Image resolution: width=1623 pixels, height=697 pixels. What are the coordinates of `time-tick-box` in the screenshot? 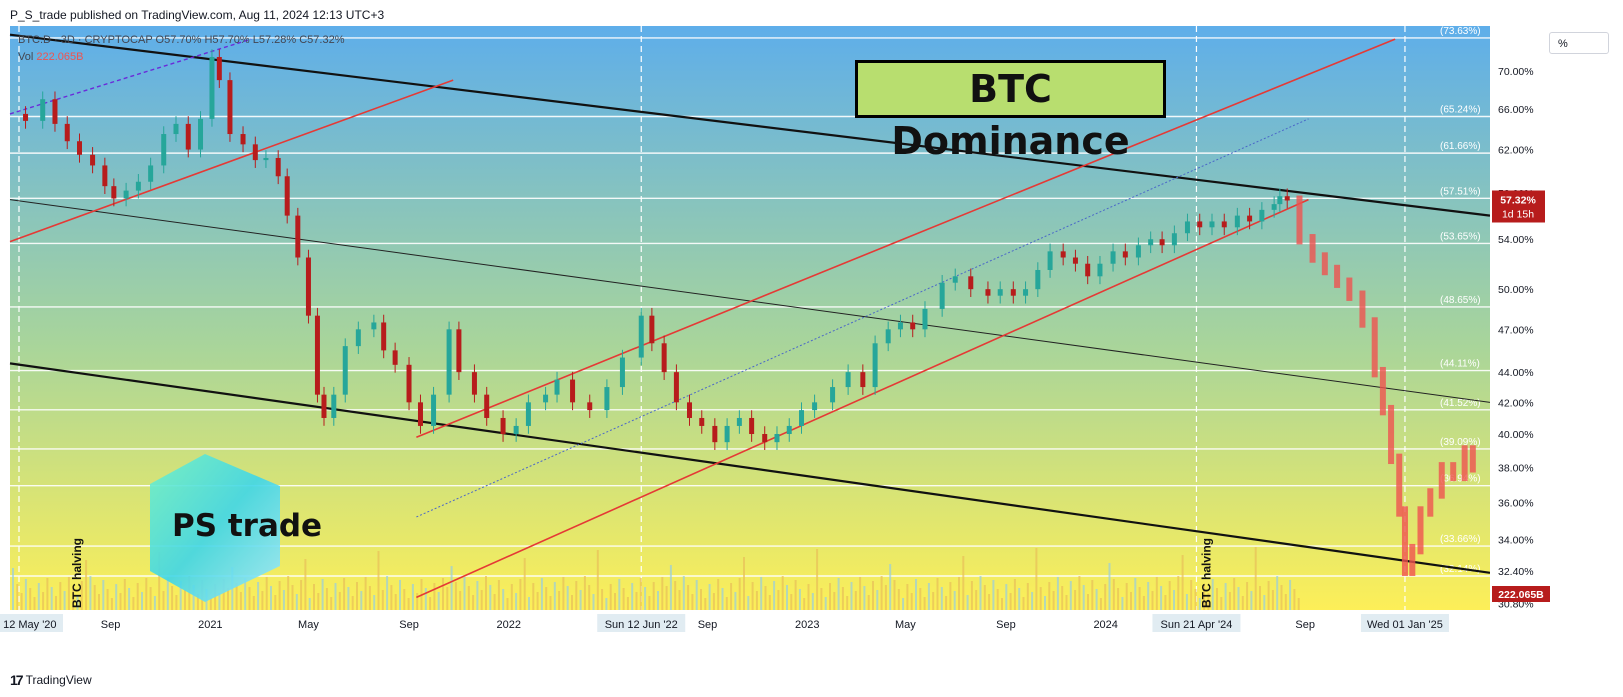 It's located at (31, 623).